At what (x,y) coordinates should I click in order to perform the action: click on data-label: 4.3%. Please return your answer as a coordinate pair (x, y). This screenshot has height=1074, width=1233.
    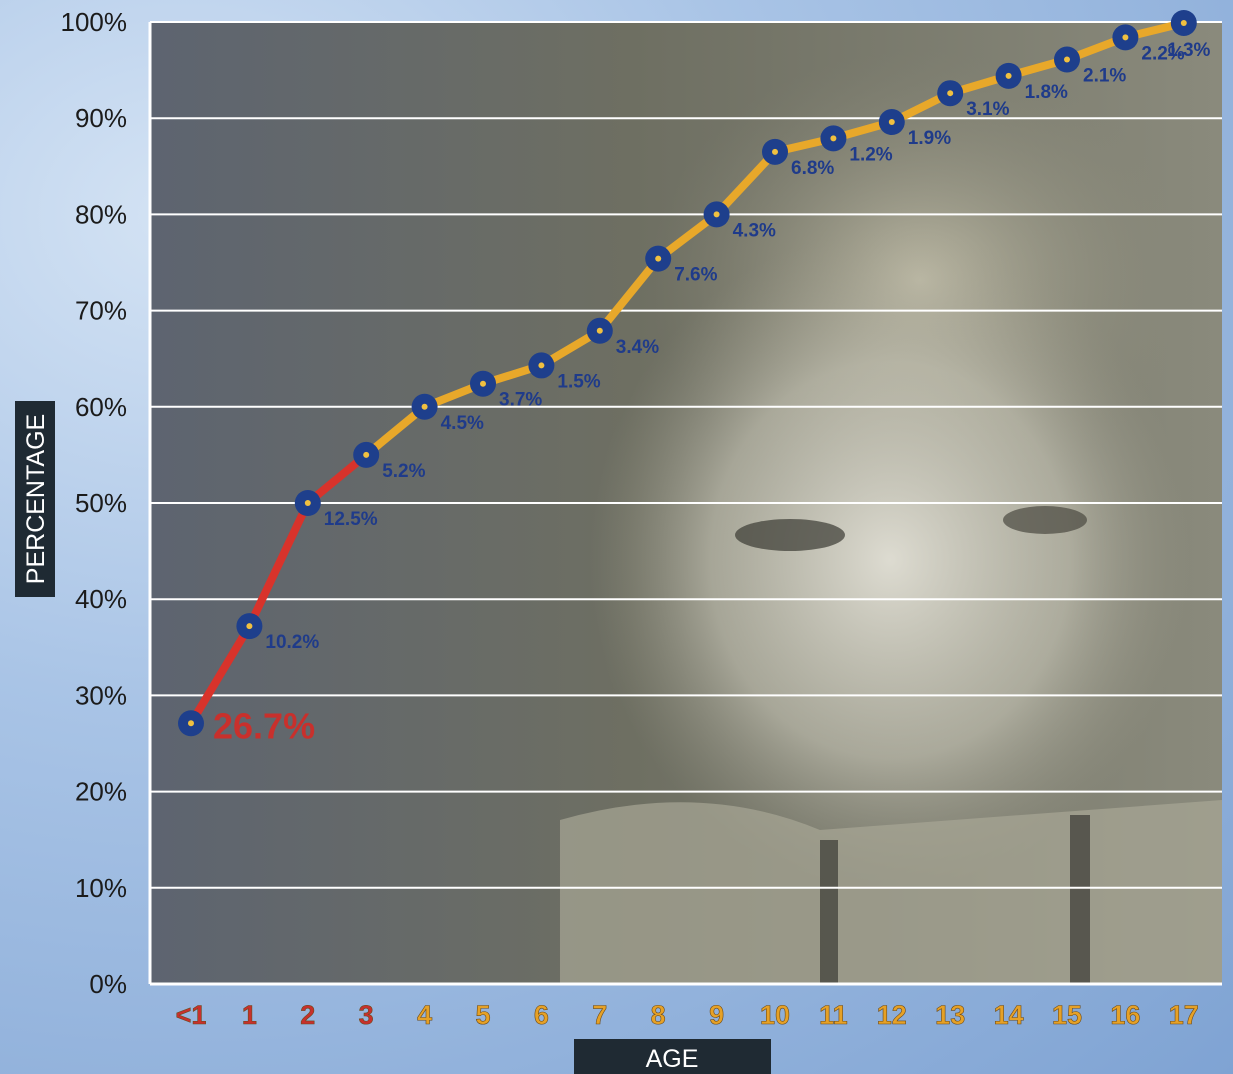
    Looking at the image, I should click on (754, 230).